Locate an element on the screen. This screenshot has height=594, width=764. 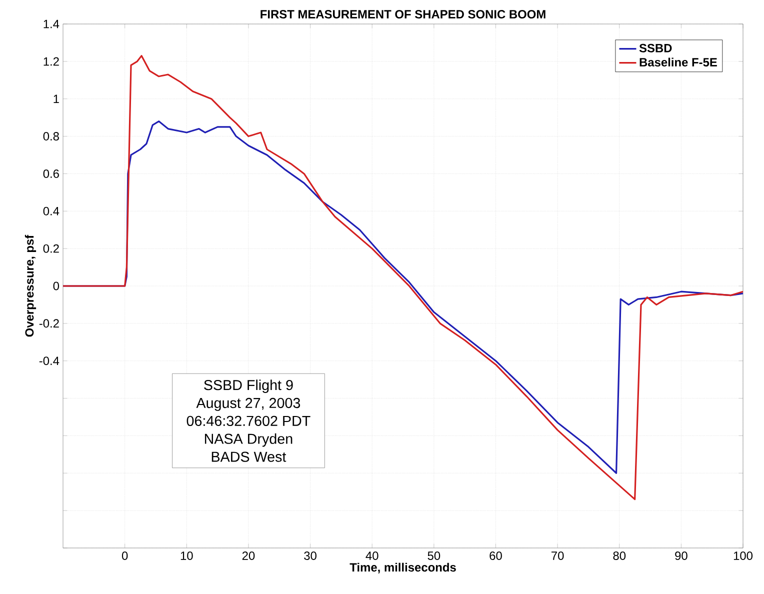
x-tick-label: 60 is located at coordinates (496, 556).